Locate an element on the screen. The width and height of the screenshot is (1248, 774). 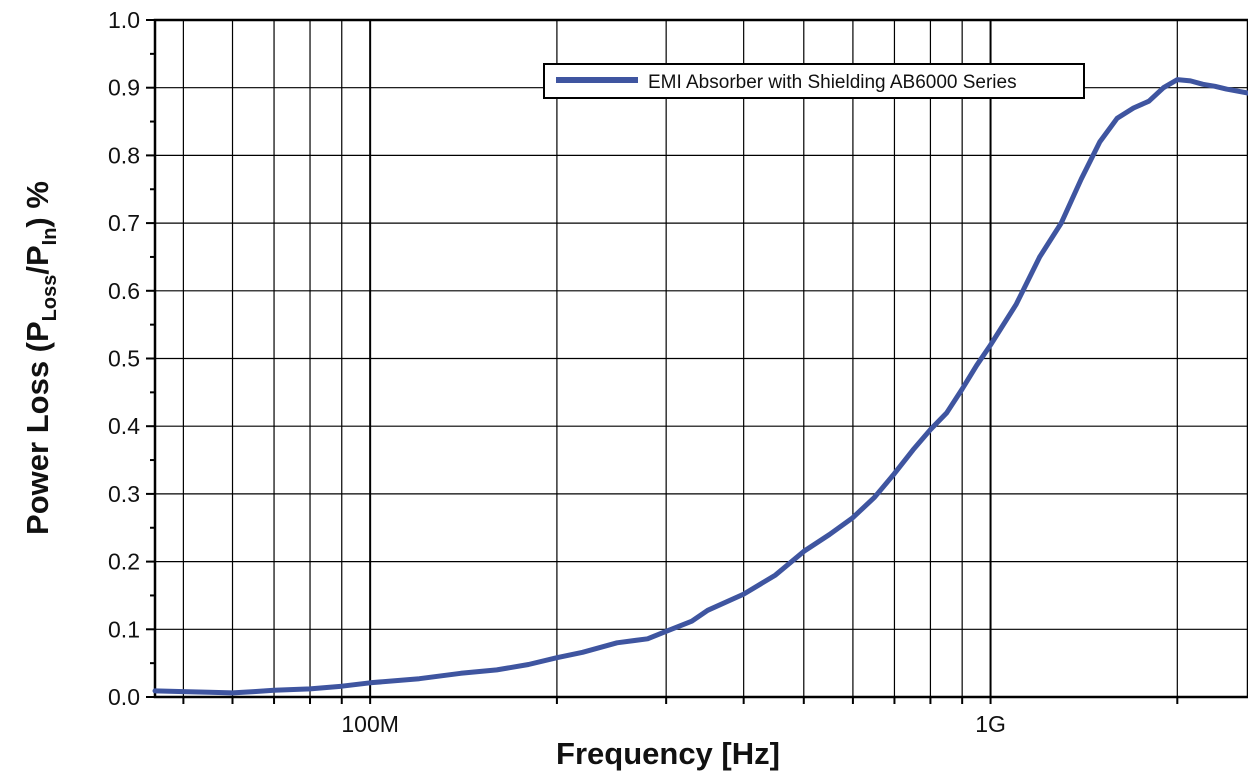
y-tick-labels: 0.0 0.1 0.2 0.3 0.4 0.5 0.6 0.7 0.8 0.9 1.0 is located at coordinates (124, 358).